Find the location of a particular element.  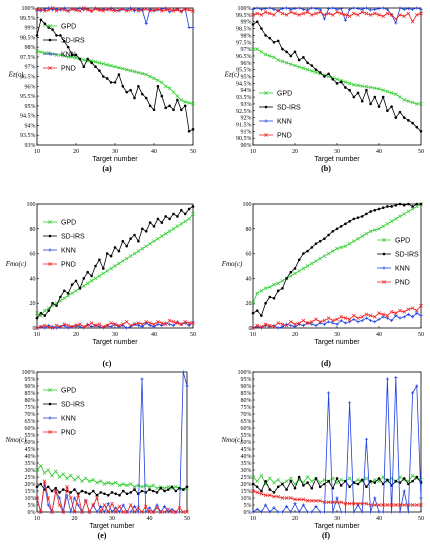

y-tick-label: 96.5% is located at coordinates (244, 57).